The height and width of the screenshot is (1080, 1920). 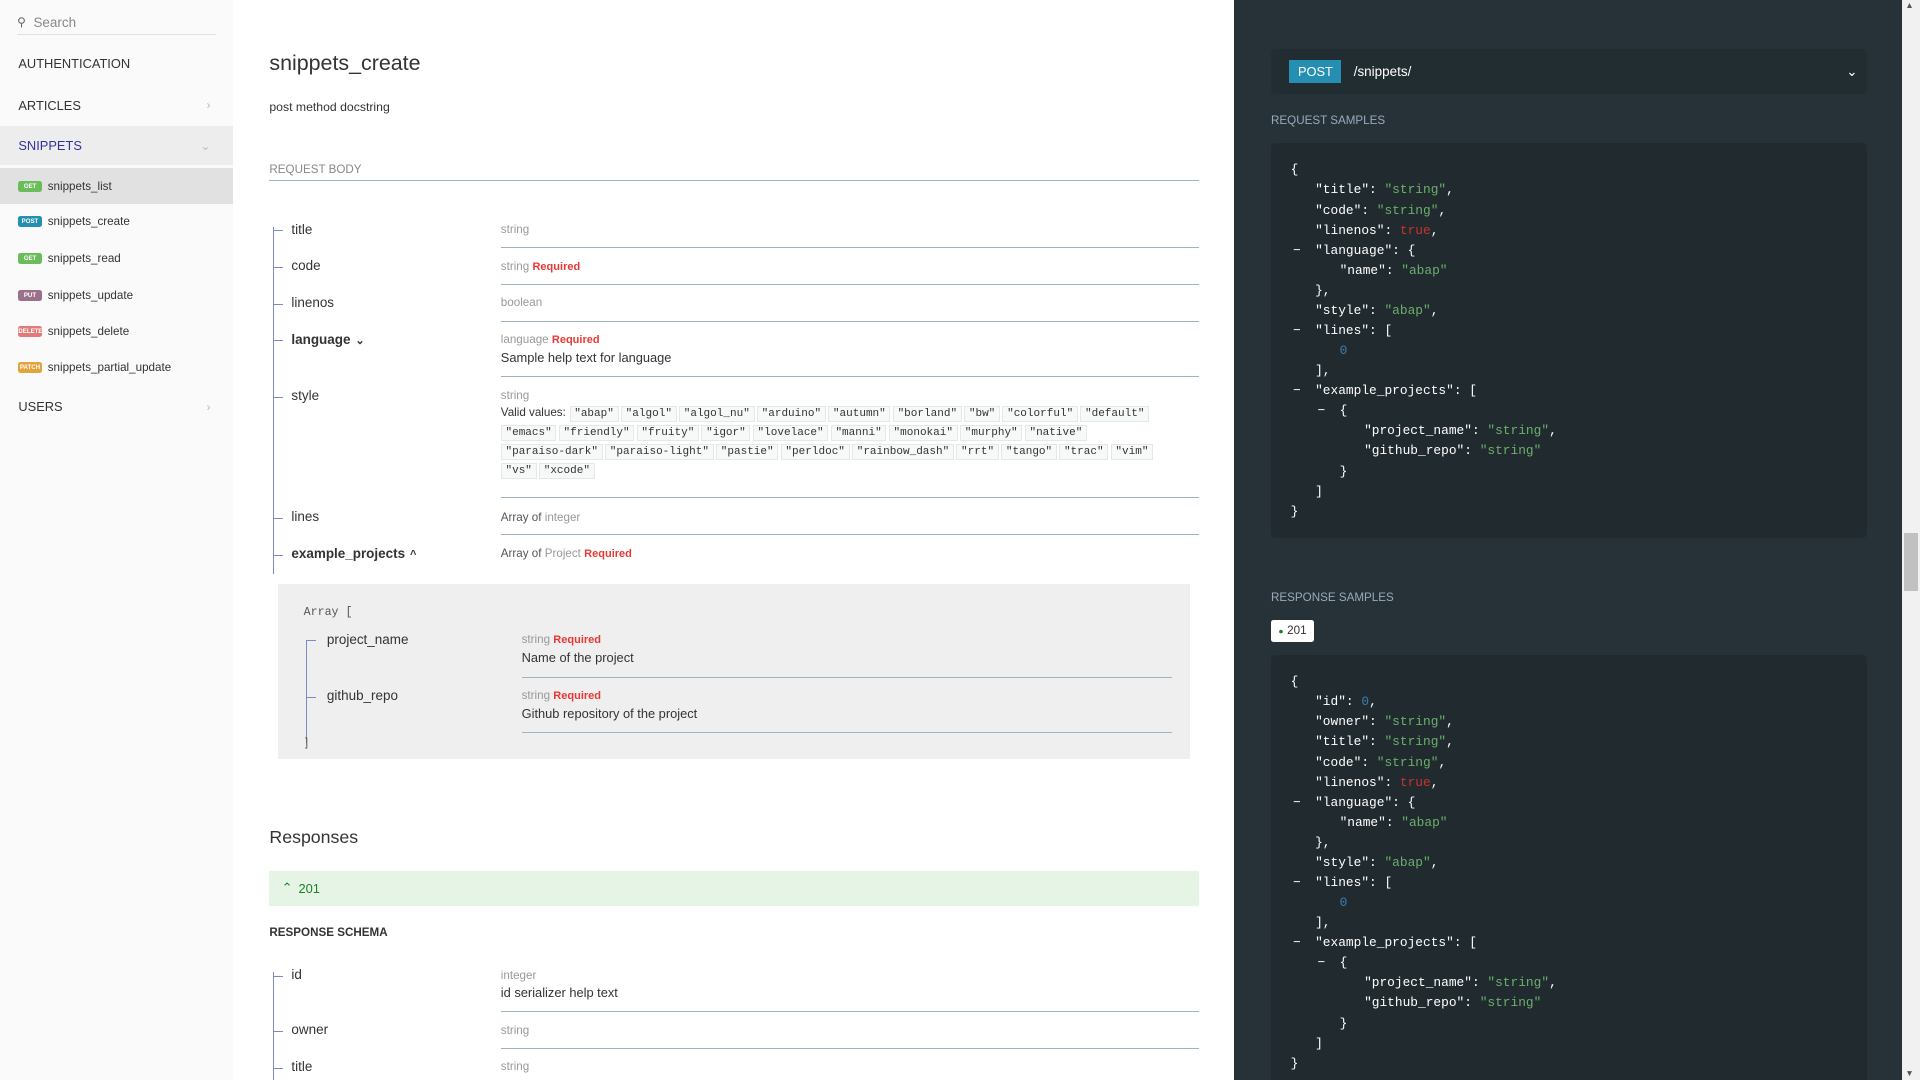 I want to click on page-title: snippets_create, so click(x=345, y=63).